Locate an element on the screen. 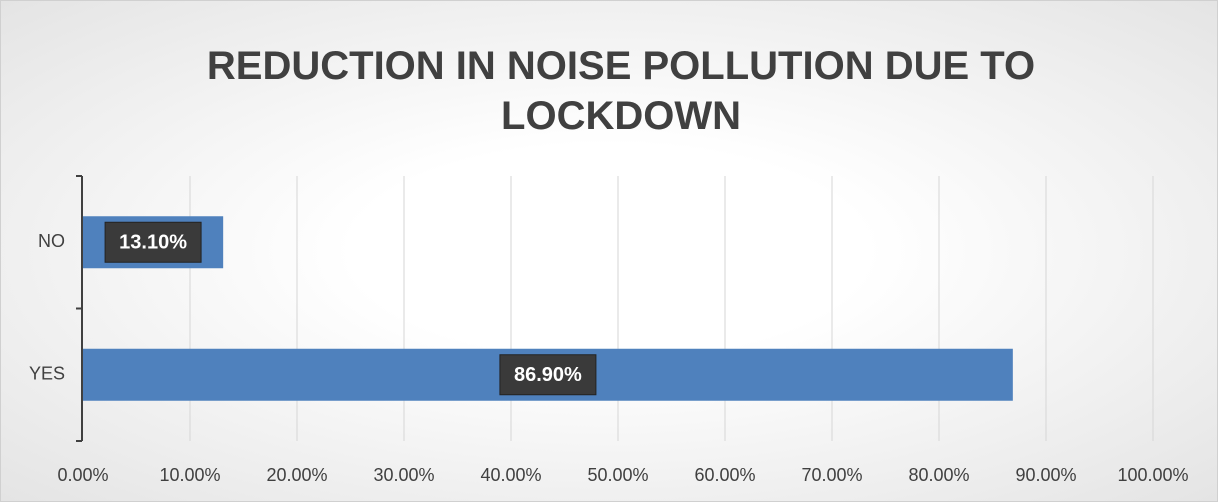  x-tick-label: 20.00% is located at coordinates (296, 475).